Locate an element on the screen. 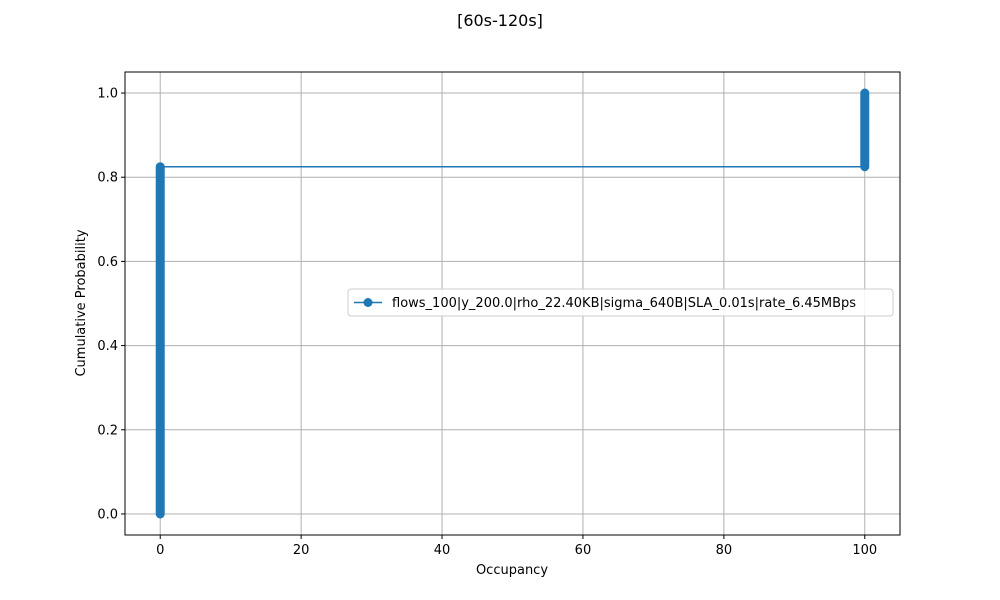 This screenshot has width=1000, height=600. x-tick-label: 40 is located at coordinates (442, 550).